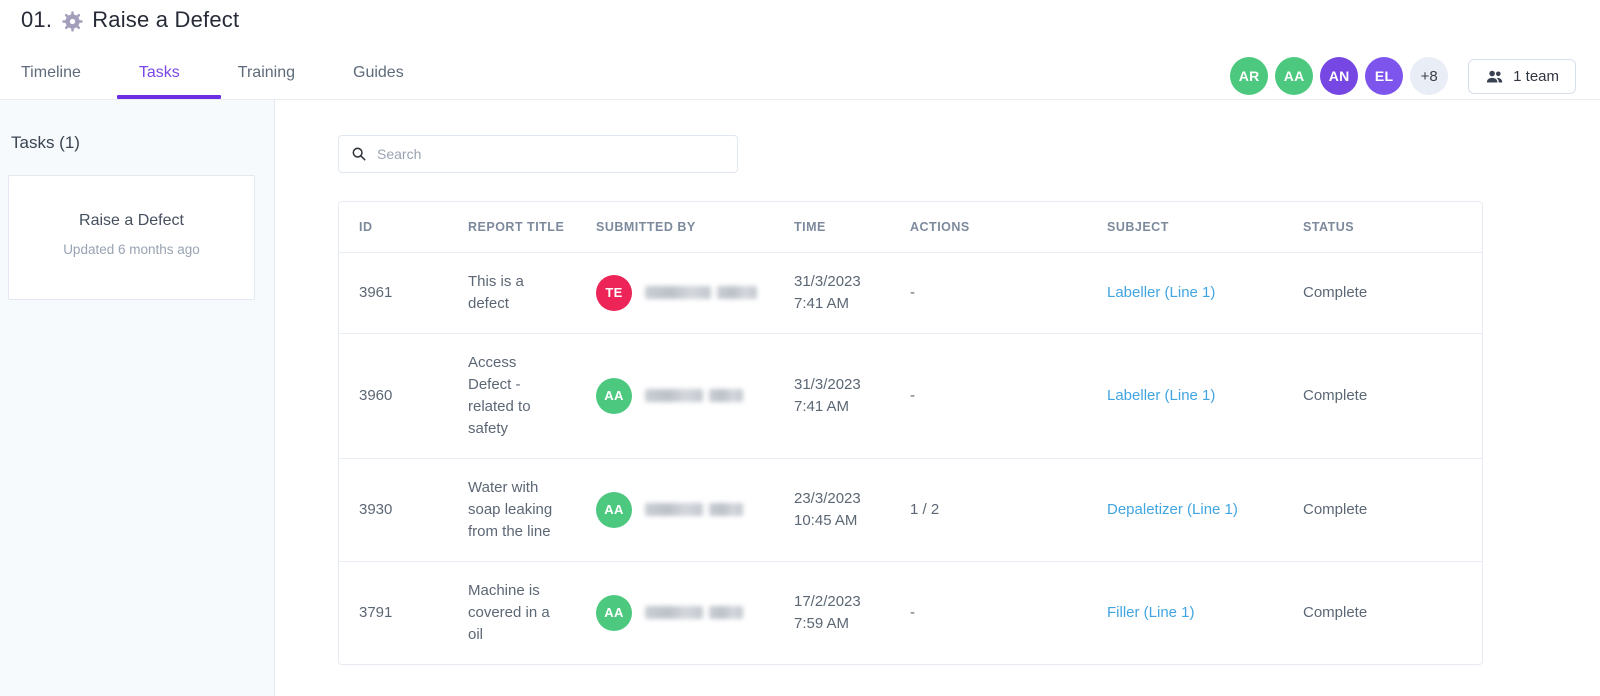 The image size is (1600, 696). What do you see at coordinates (510, 509) in the screenshot?
I see `cell-report-title: Water with soap leaking from the line` at bounding box center [510, 509].